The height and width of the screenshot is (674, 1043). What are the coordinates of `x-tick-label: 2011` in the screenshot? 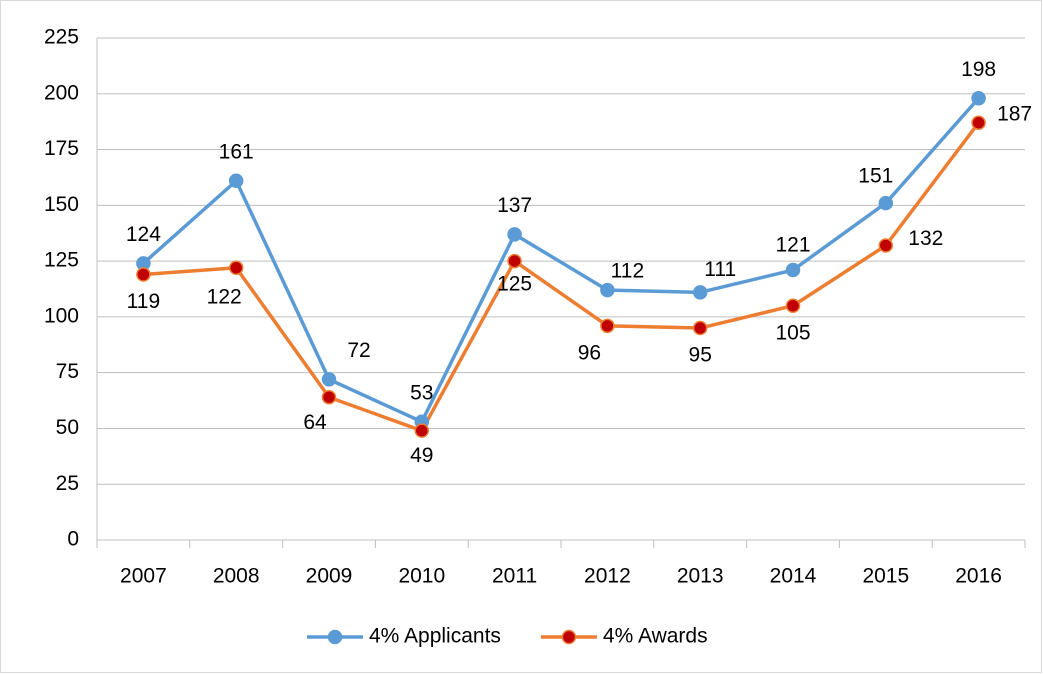 It's located at (514, 576).